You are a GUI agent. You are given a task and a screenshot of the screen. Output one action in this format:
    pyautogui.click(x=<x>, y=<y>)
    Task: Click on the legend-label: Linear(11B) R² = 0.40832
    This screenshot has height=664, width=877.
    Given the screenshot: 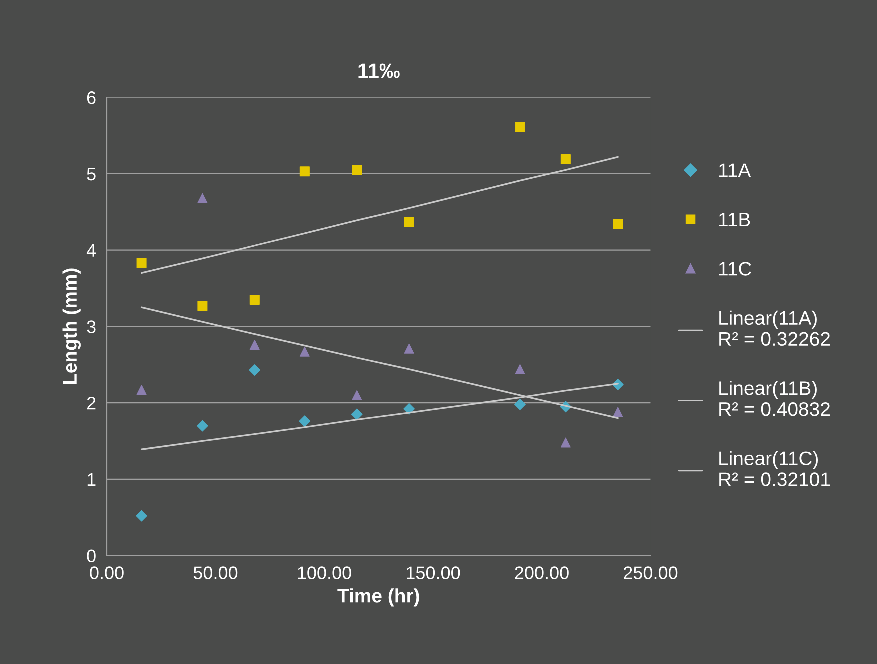 What is the action you would take?
    pyautogui.click(x=775, y=398)
    